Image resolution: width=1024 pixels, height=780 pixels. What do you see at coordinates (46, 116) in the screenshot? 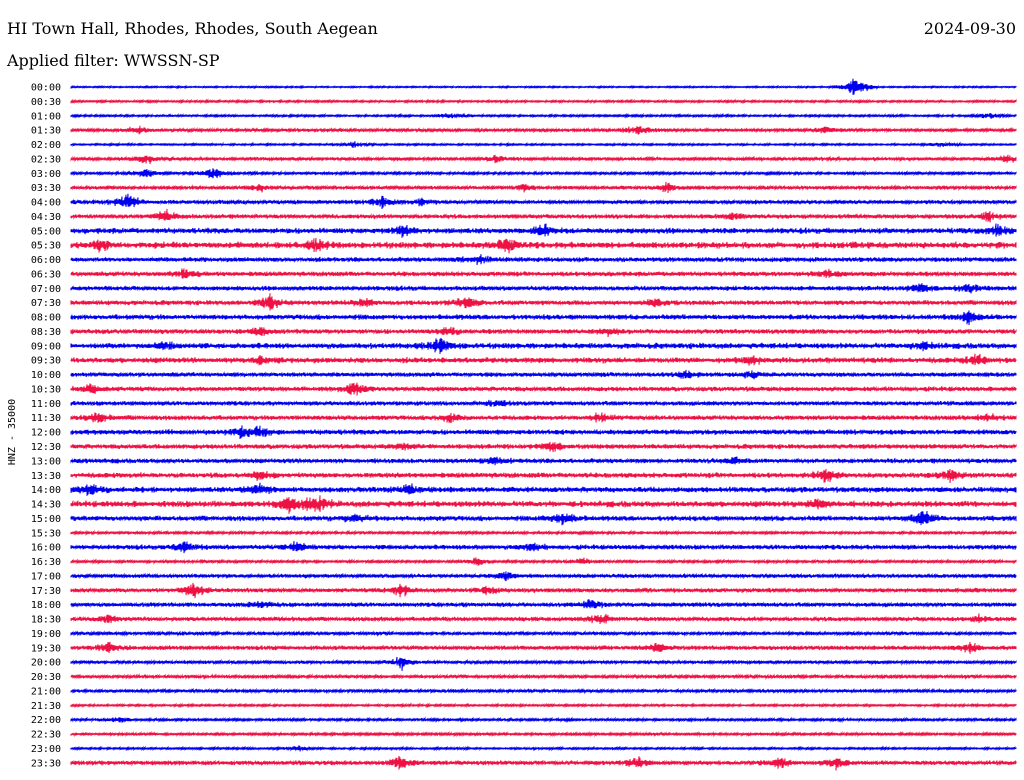
I see `tick-label: 01:00` at bounding box center [46, 116].